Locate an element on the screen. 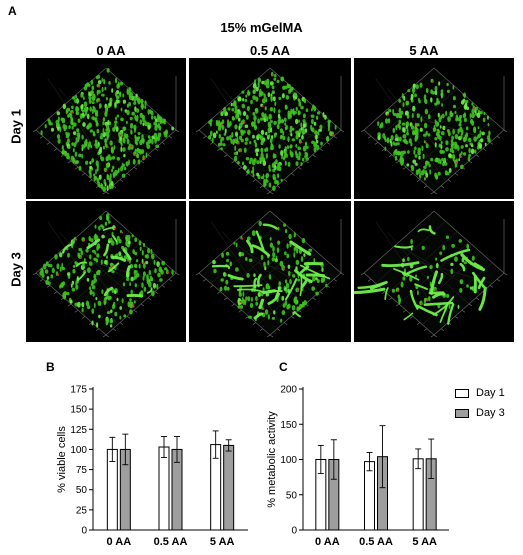 The height and width of the screenshot is (555, 523). micrograph-day1-0-5aa is located at coordinates (270, 128).